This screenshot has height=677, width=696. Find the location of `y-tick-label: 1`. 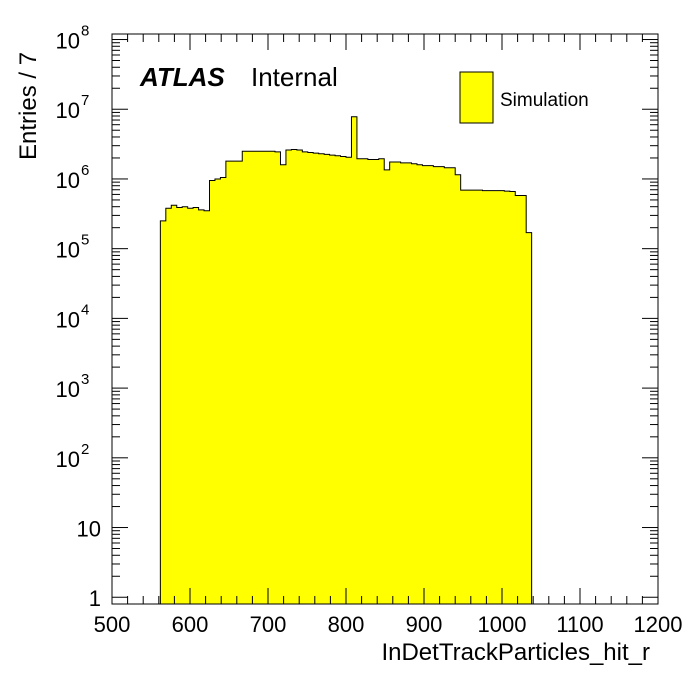

y-tick-label: 1 is located at coordinates (95, 598).